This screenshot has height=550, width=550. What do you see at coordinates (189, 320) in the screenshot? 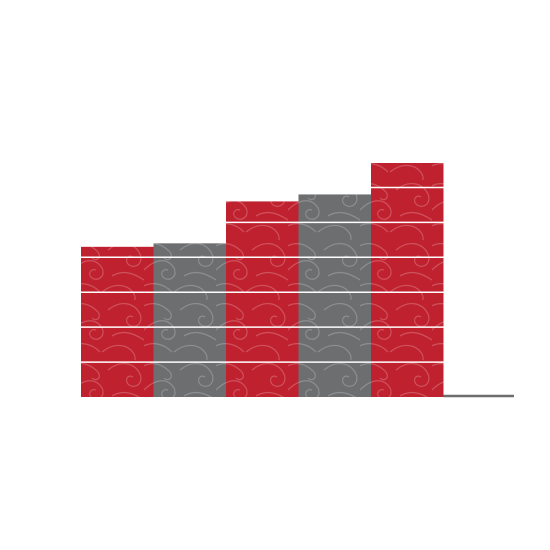
I see `bar-2-texture` at bounding box center [189, 320].